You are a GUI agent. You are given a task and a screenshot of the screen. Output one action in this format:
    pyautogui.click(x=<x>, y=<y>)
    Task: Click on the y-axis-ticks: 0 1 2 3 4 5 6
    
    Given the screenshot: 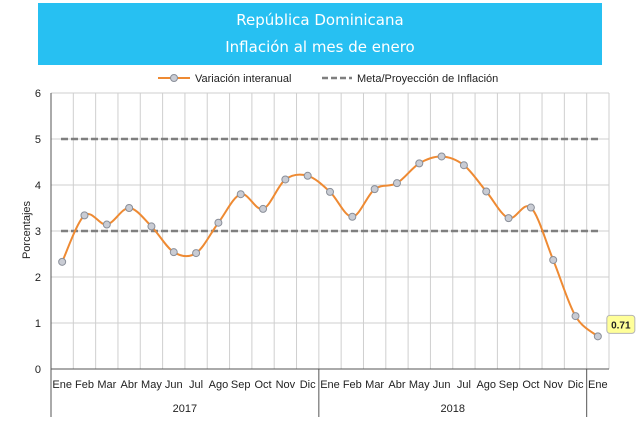 What is the action you would take?
    pyautogui.click(x=43, y=237)
    